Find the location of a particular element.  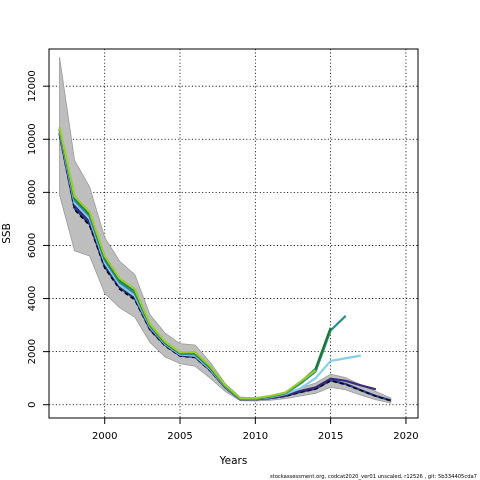

y-tick-label: 12000 is located at coordinates (32, 86).